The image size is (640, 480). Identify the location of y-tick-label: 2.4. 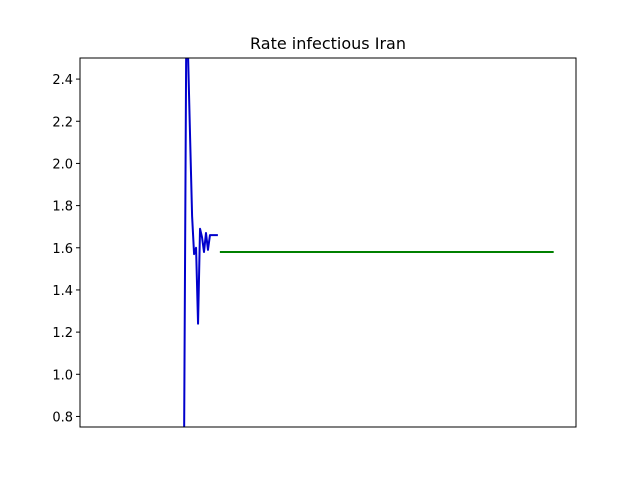
(62, 80).